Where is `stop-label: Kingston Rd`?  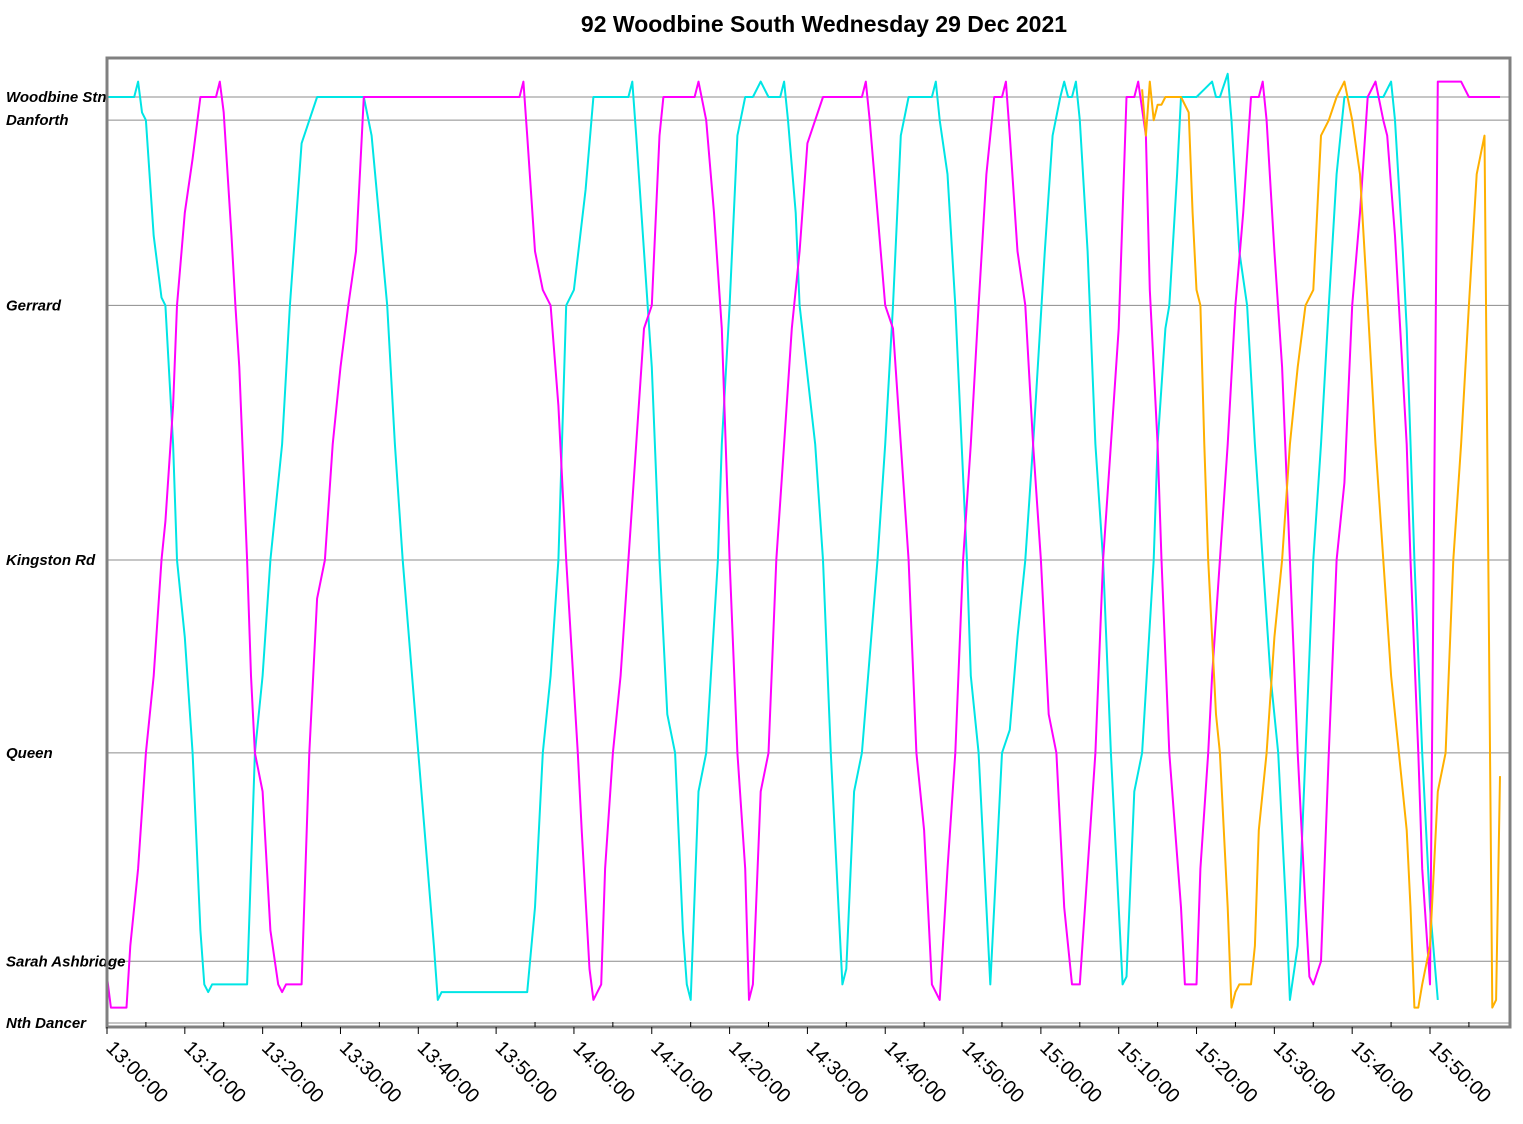
stop-label: Kingston Rd is located at coordinates (51, 560).